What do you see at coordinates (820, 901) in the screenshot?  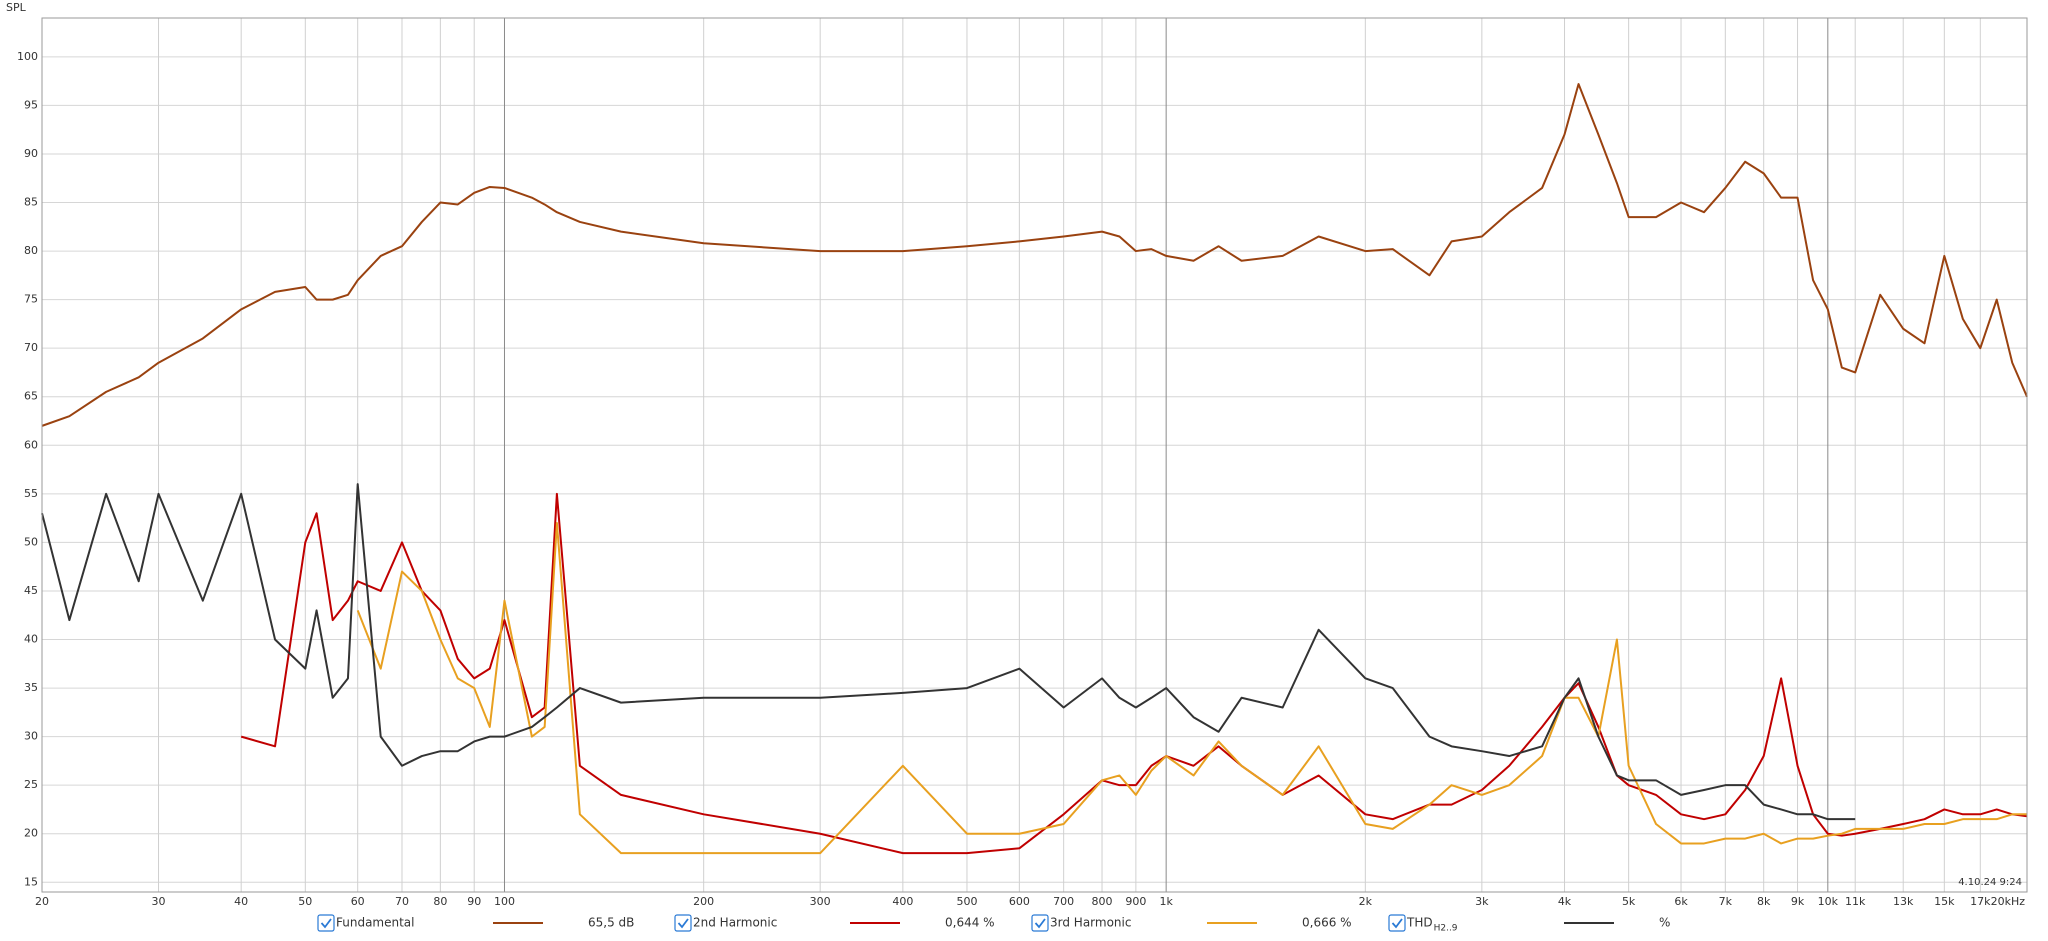 I see `x-tick-label: 300` at bounding box center [820, 901].